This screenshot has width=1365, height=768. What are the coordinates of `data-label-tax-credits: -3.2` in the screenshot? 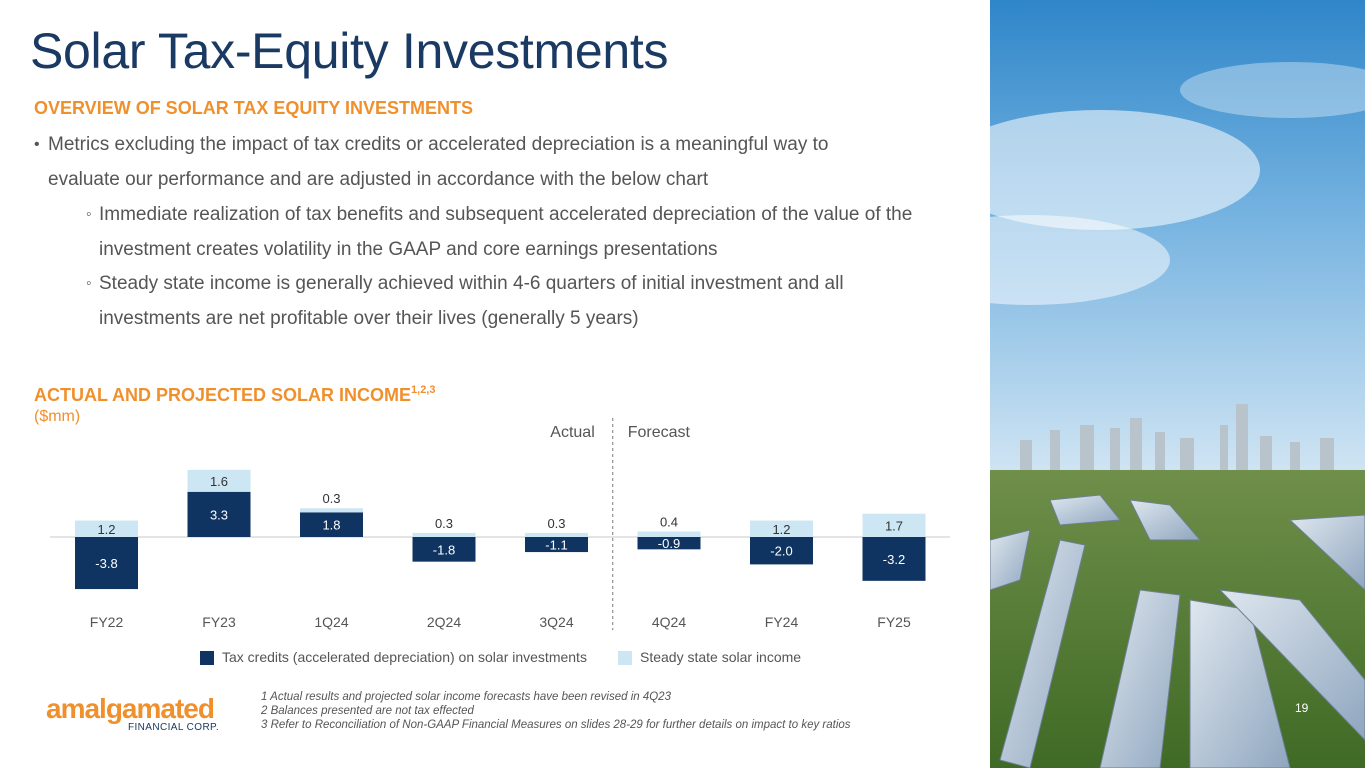 It's located at (894, 559).